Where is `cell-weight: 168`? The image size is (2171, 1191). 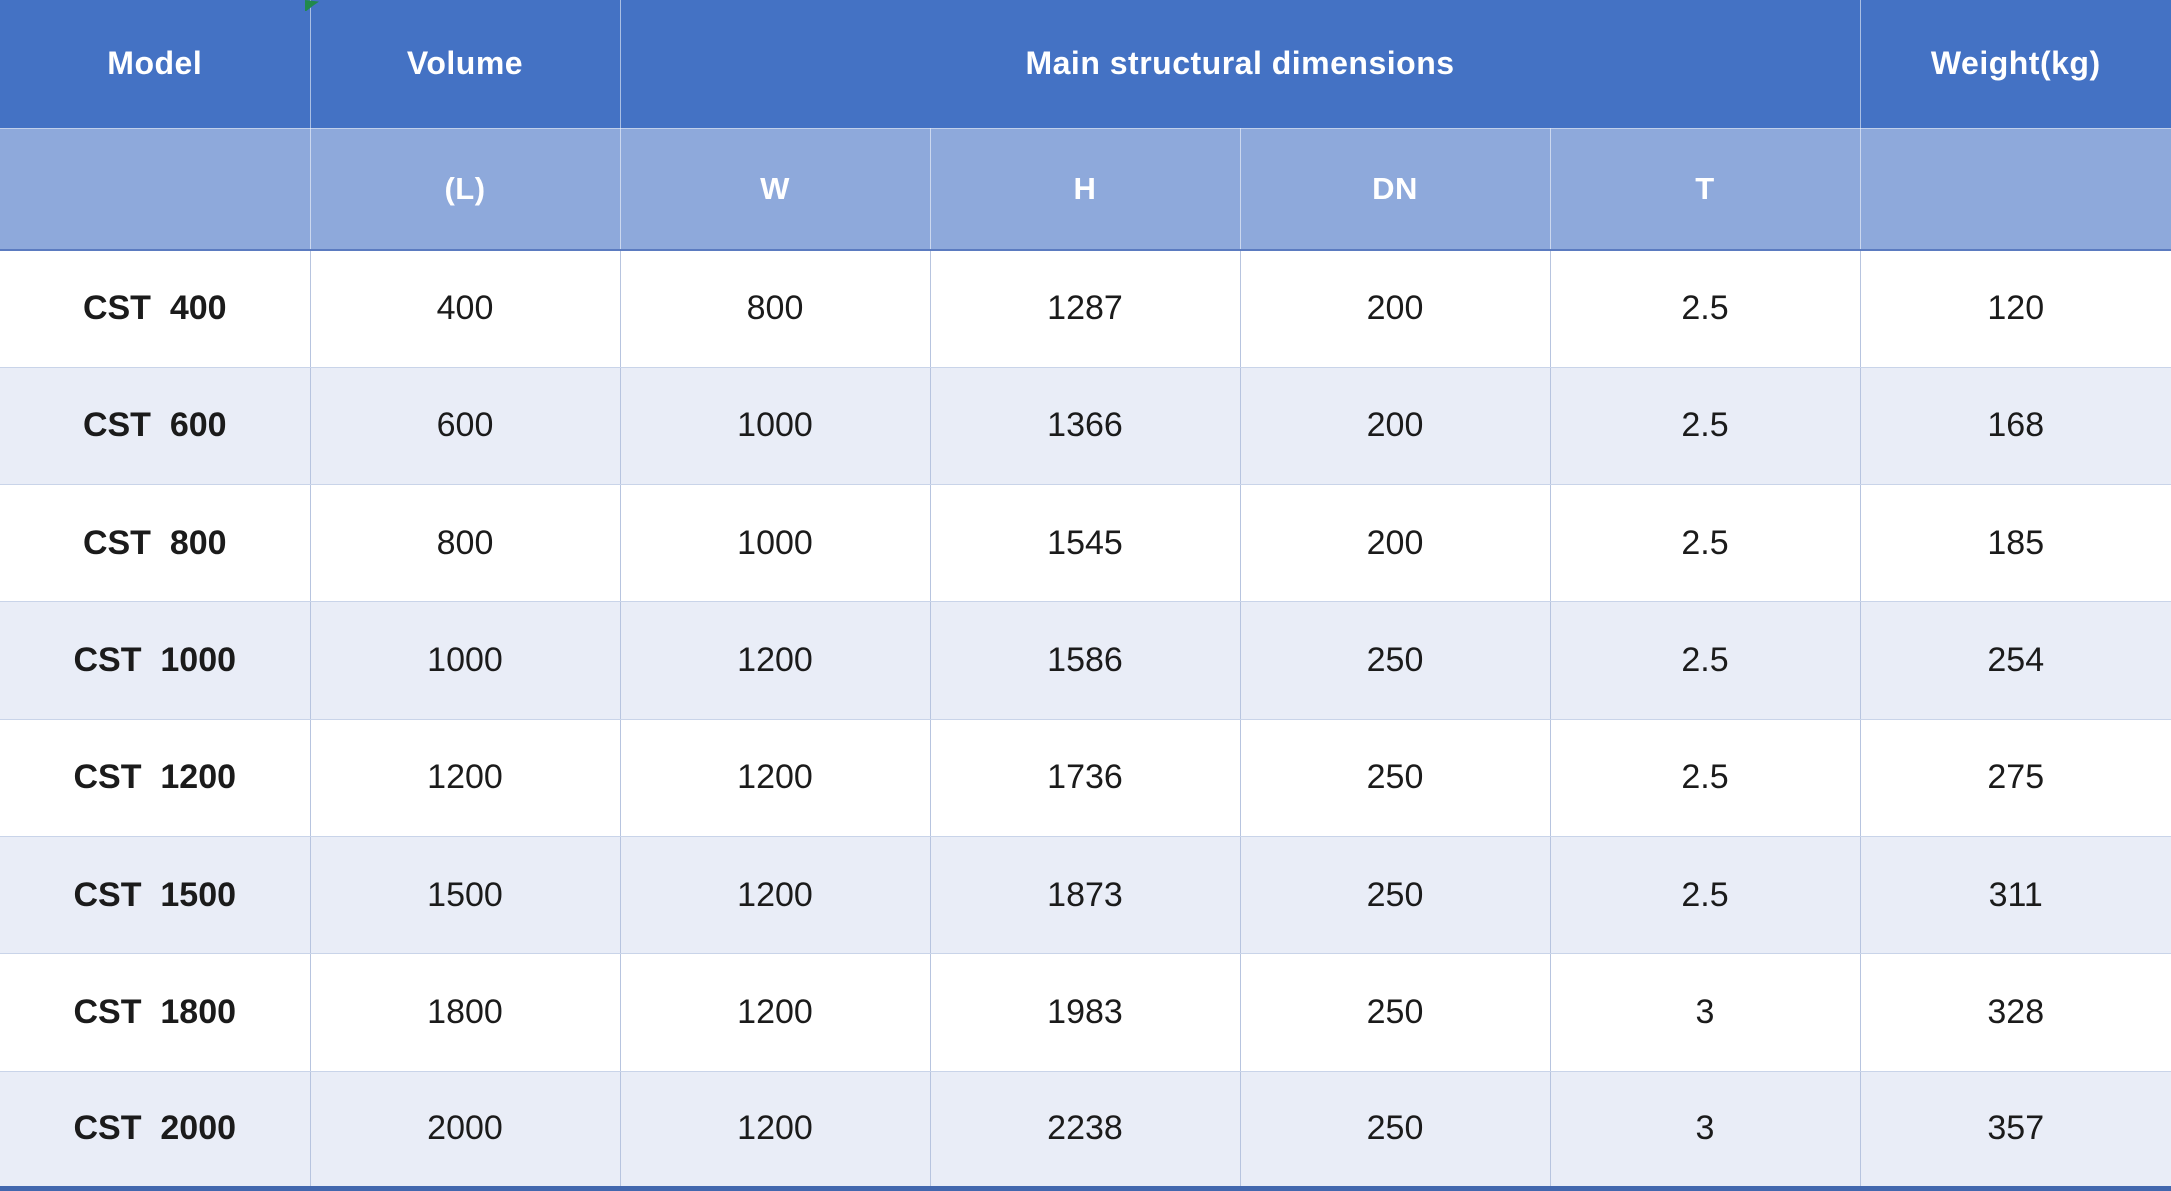 cell-weight: 168 is located at coordinates (2015, 426).